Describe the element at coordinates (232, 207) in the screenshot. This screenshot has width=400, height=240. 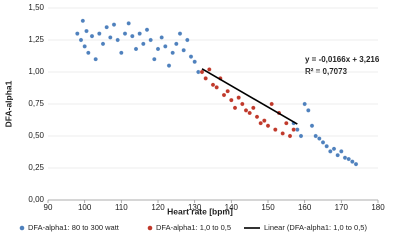
I see `x-tick-label: 140` at that location.